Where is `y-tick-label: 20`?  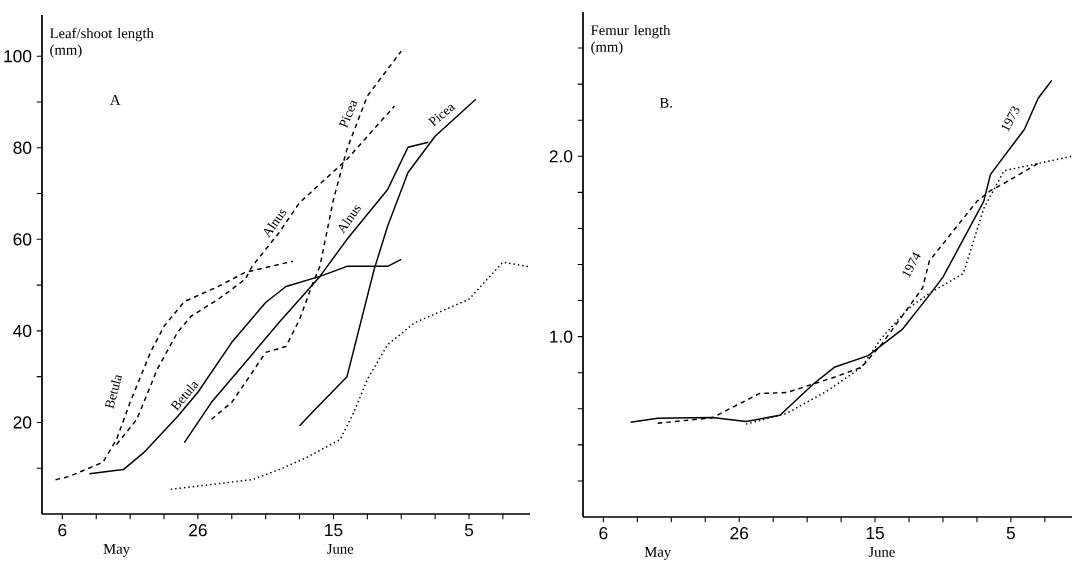
y-tick-label: 20 is located at coordinates (22, 422).